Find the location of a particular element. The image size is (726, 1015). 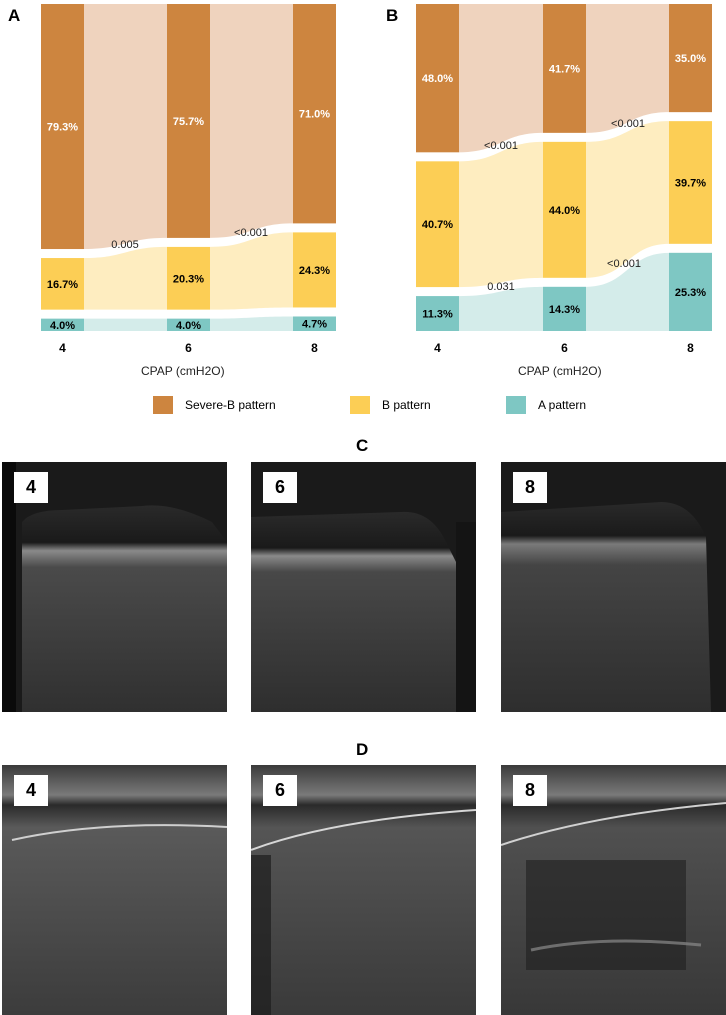

ultrasound-image-d-8: 8 is located at coordinates (613, 890).